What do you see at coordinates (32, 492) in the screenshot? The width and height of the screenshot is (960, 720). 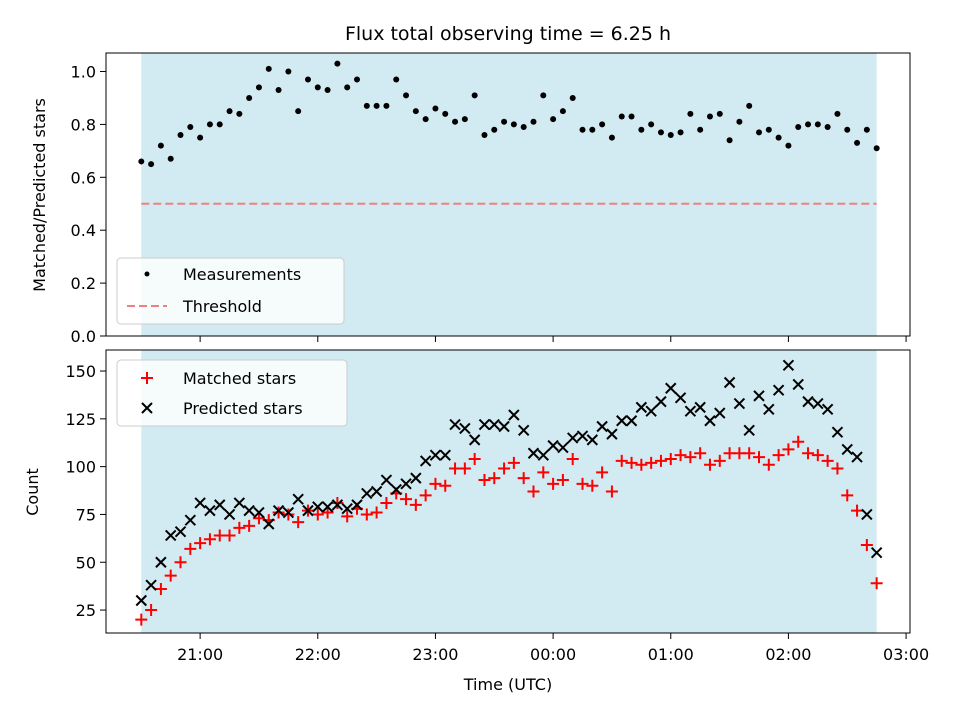 I see `bottom-y-axis-label: Count` at bounding box center [32, 492].